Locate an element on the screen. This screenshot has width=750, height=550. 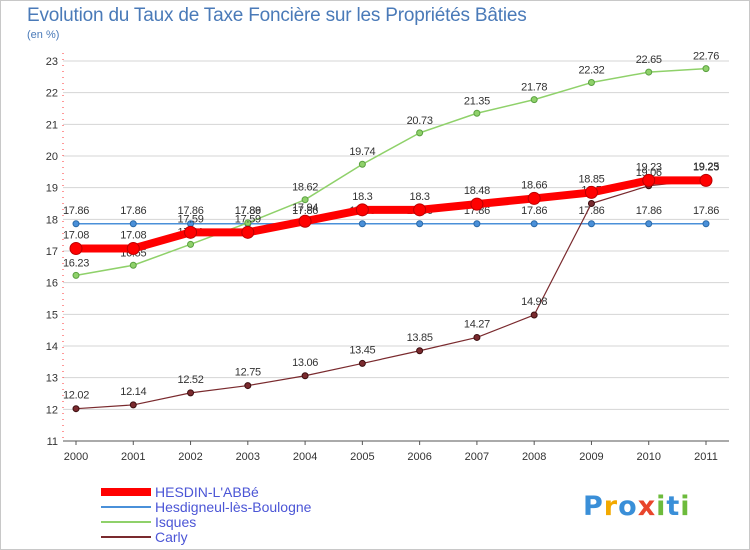
y-tick-label: 20 is located at coordinates (52, 157).